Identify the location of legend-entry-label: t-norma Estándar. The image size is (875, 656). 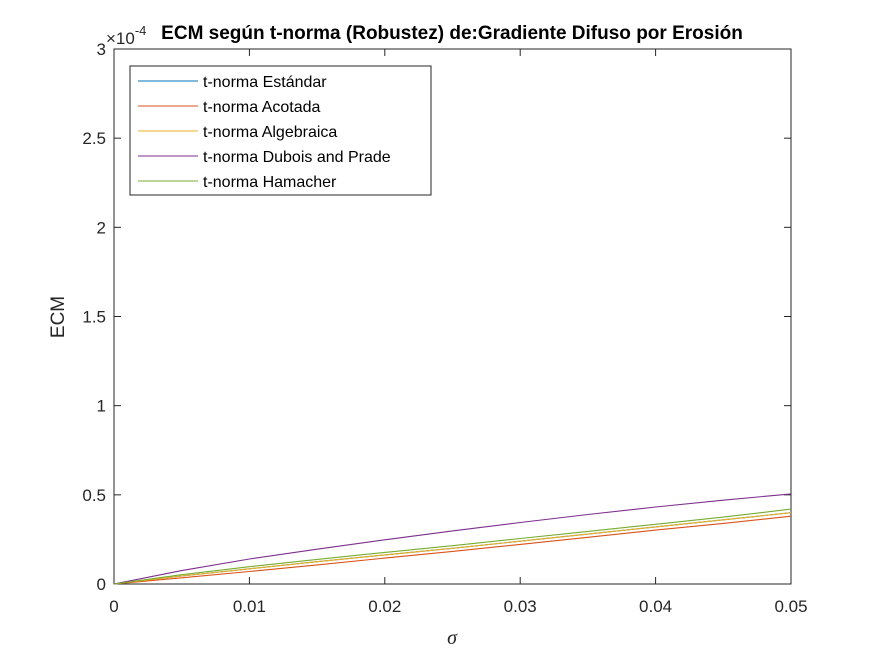
(265, 82).